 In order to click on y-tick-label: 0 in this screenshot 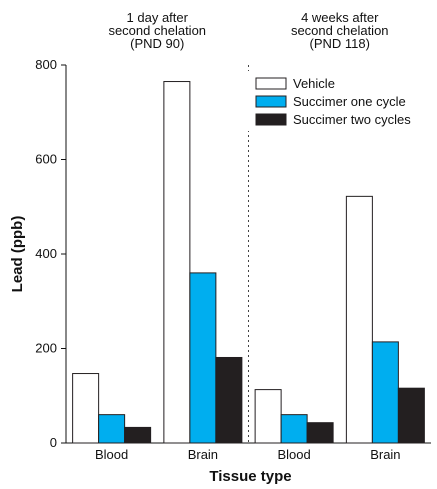, I will do `click(53, 442)`.